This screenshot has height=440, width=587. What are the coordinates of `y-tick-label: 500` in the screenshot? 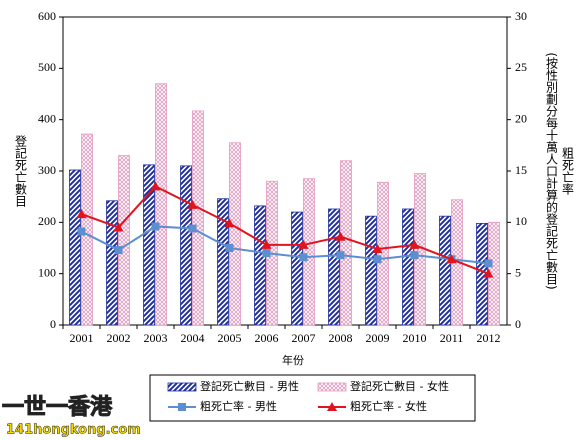 It's located at (47, 67).